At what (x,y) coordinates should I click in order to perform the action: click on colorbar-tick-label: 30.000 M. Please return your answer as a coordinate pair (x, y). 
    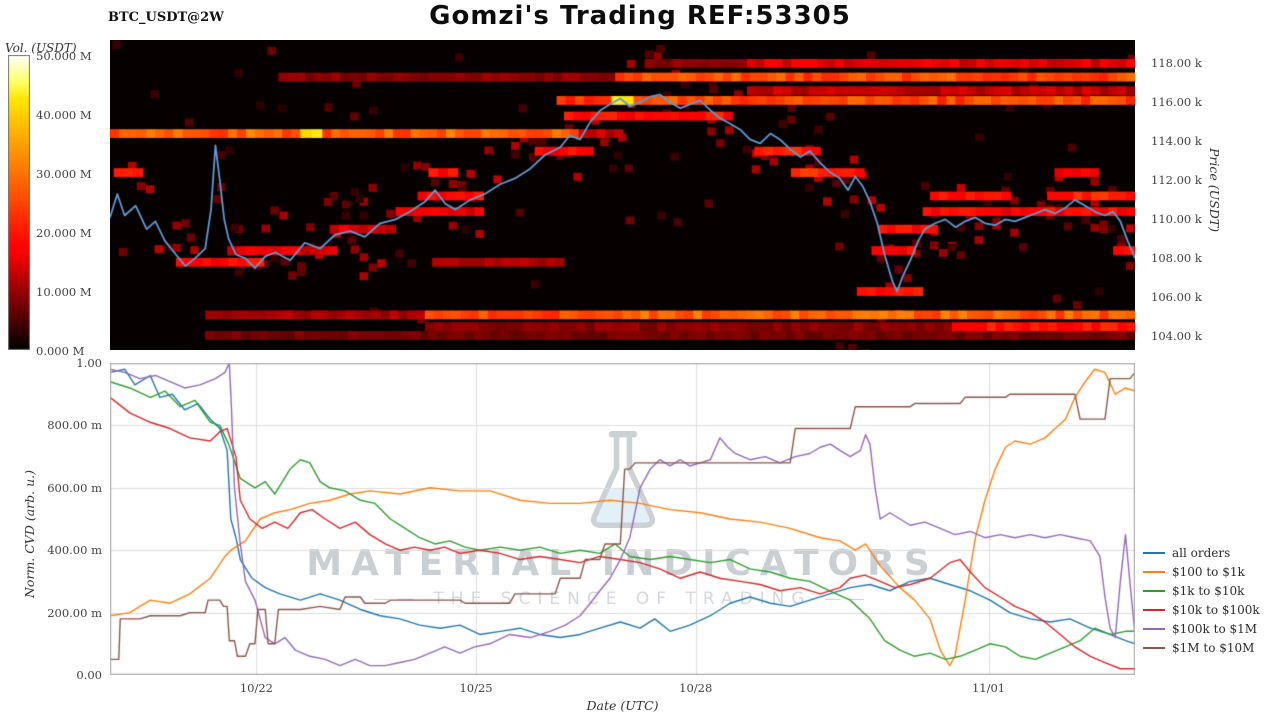
    Looking at the image, I should click on (64, 174).